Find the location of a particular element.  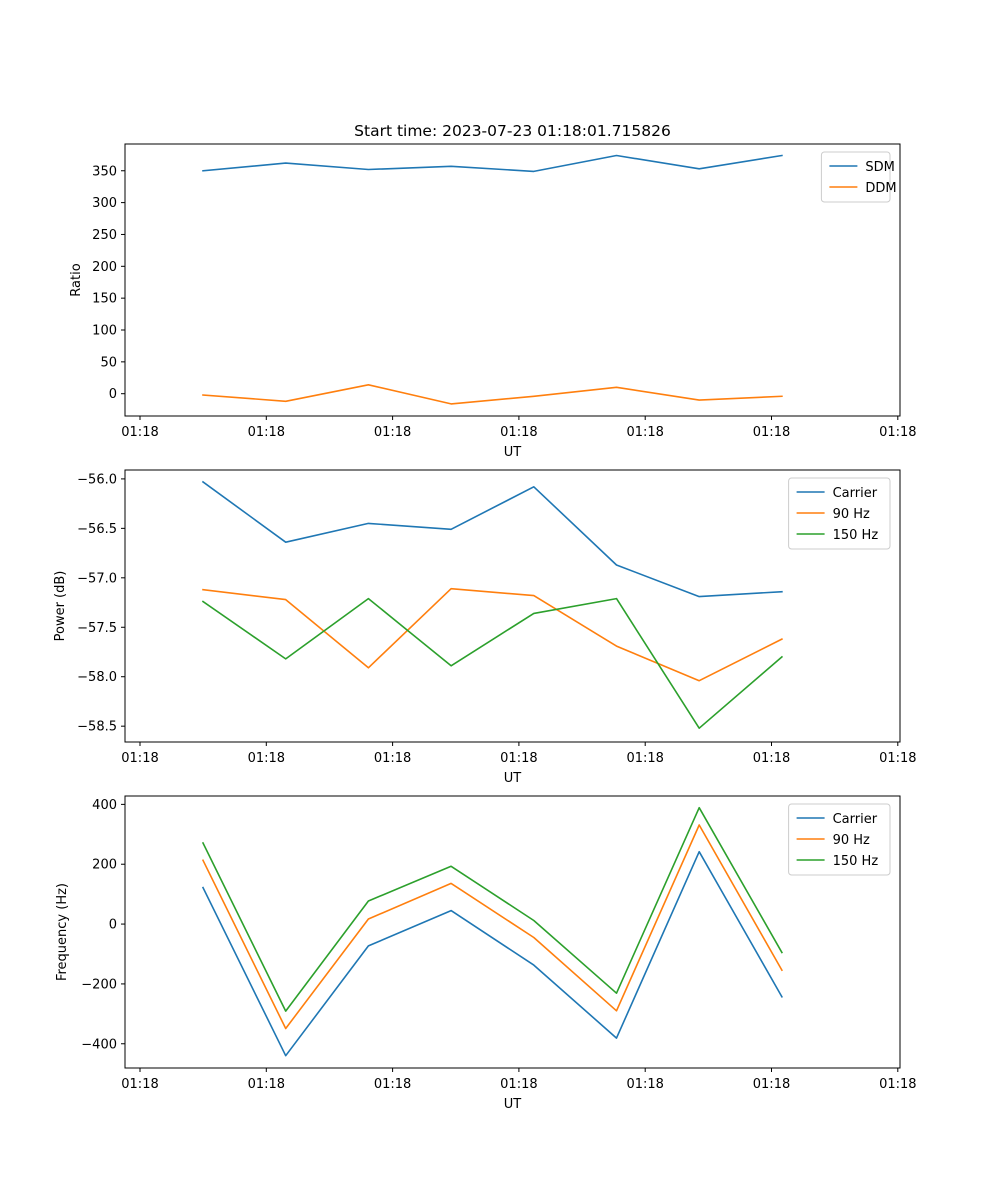

y-axis-label: Power (dB) is located at coordinates (60, 606).